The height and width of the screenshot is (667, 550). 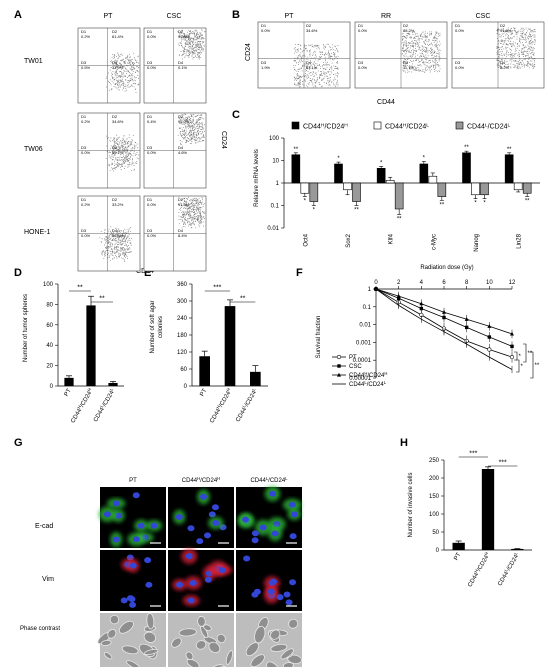 What do you see at coordinates (488, 126) in the screenshot?
I see `panel-c-legend-label: CD44L/CD24L` at bounding box center [488, 126].